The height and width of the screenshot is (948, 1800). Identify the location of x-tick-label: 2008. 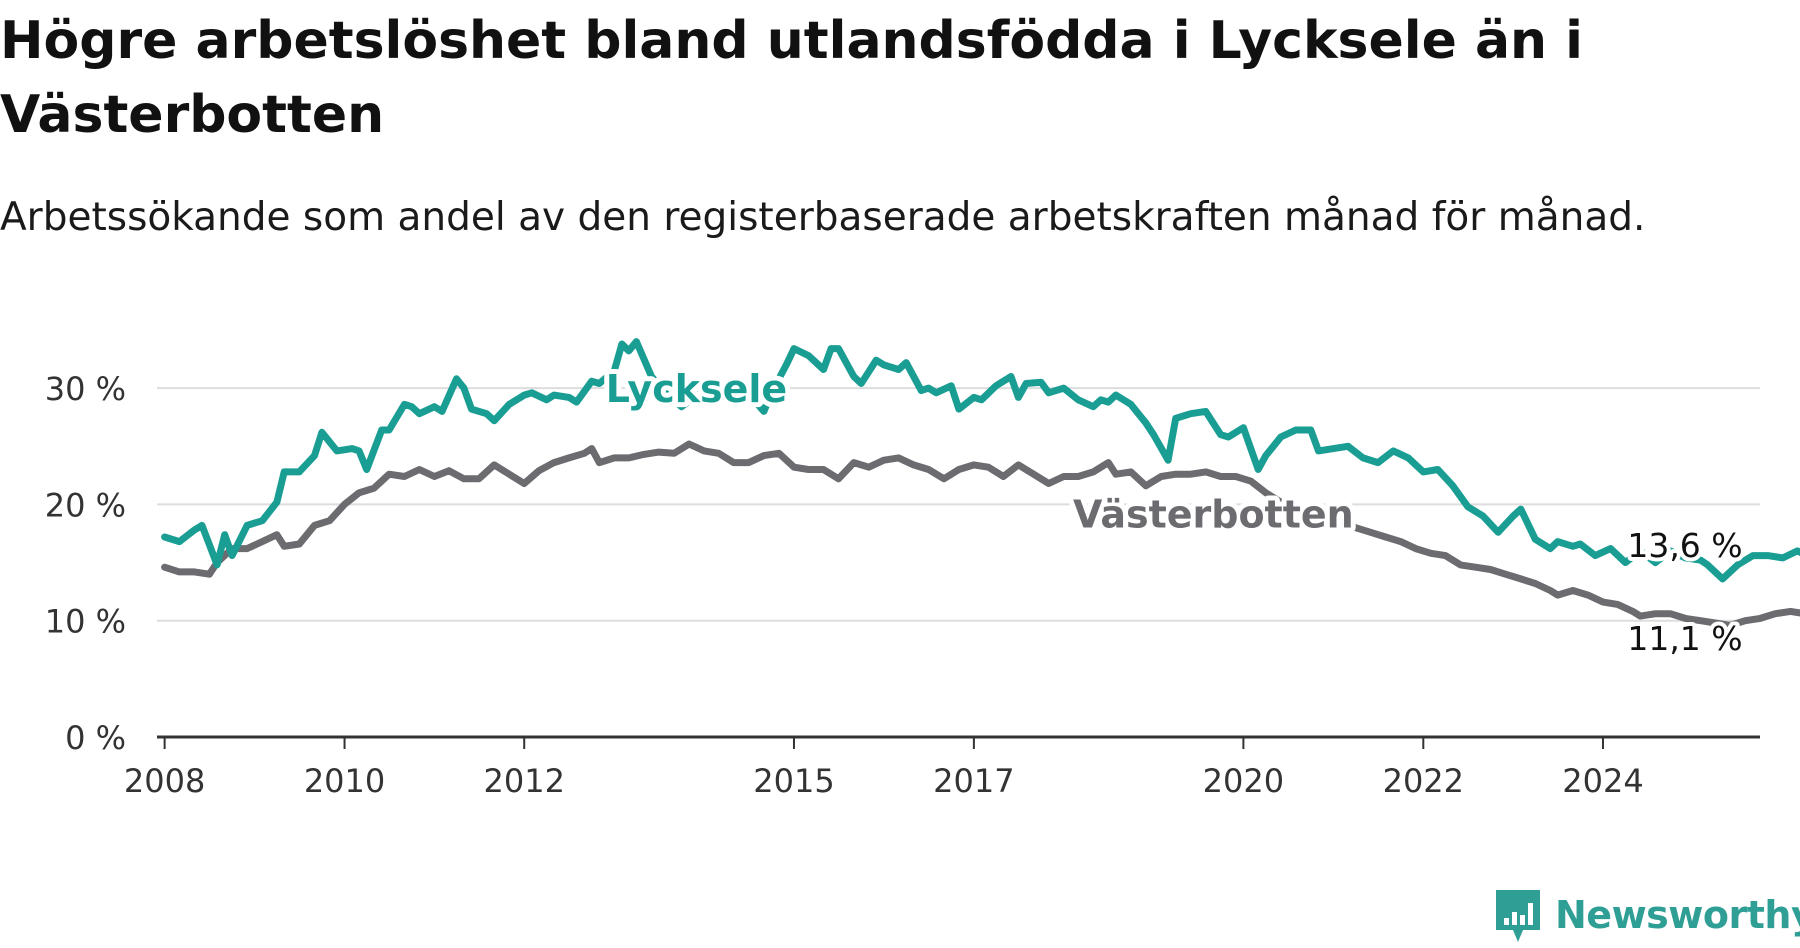
(164, 781).